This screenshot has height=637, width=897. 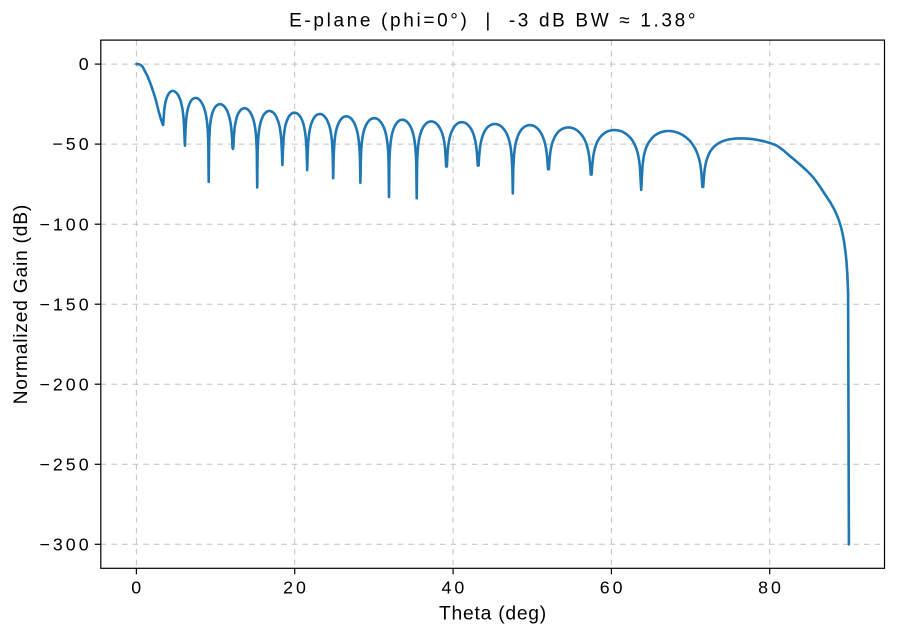 What do you see at coordinates (66, 384) in the screenshot?
I see `svg-text: −200` at bounding box center [66, 384].